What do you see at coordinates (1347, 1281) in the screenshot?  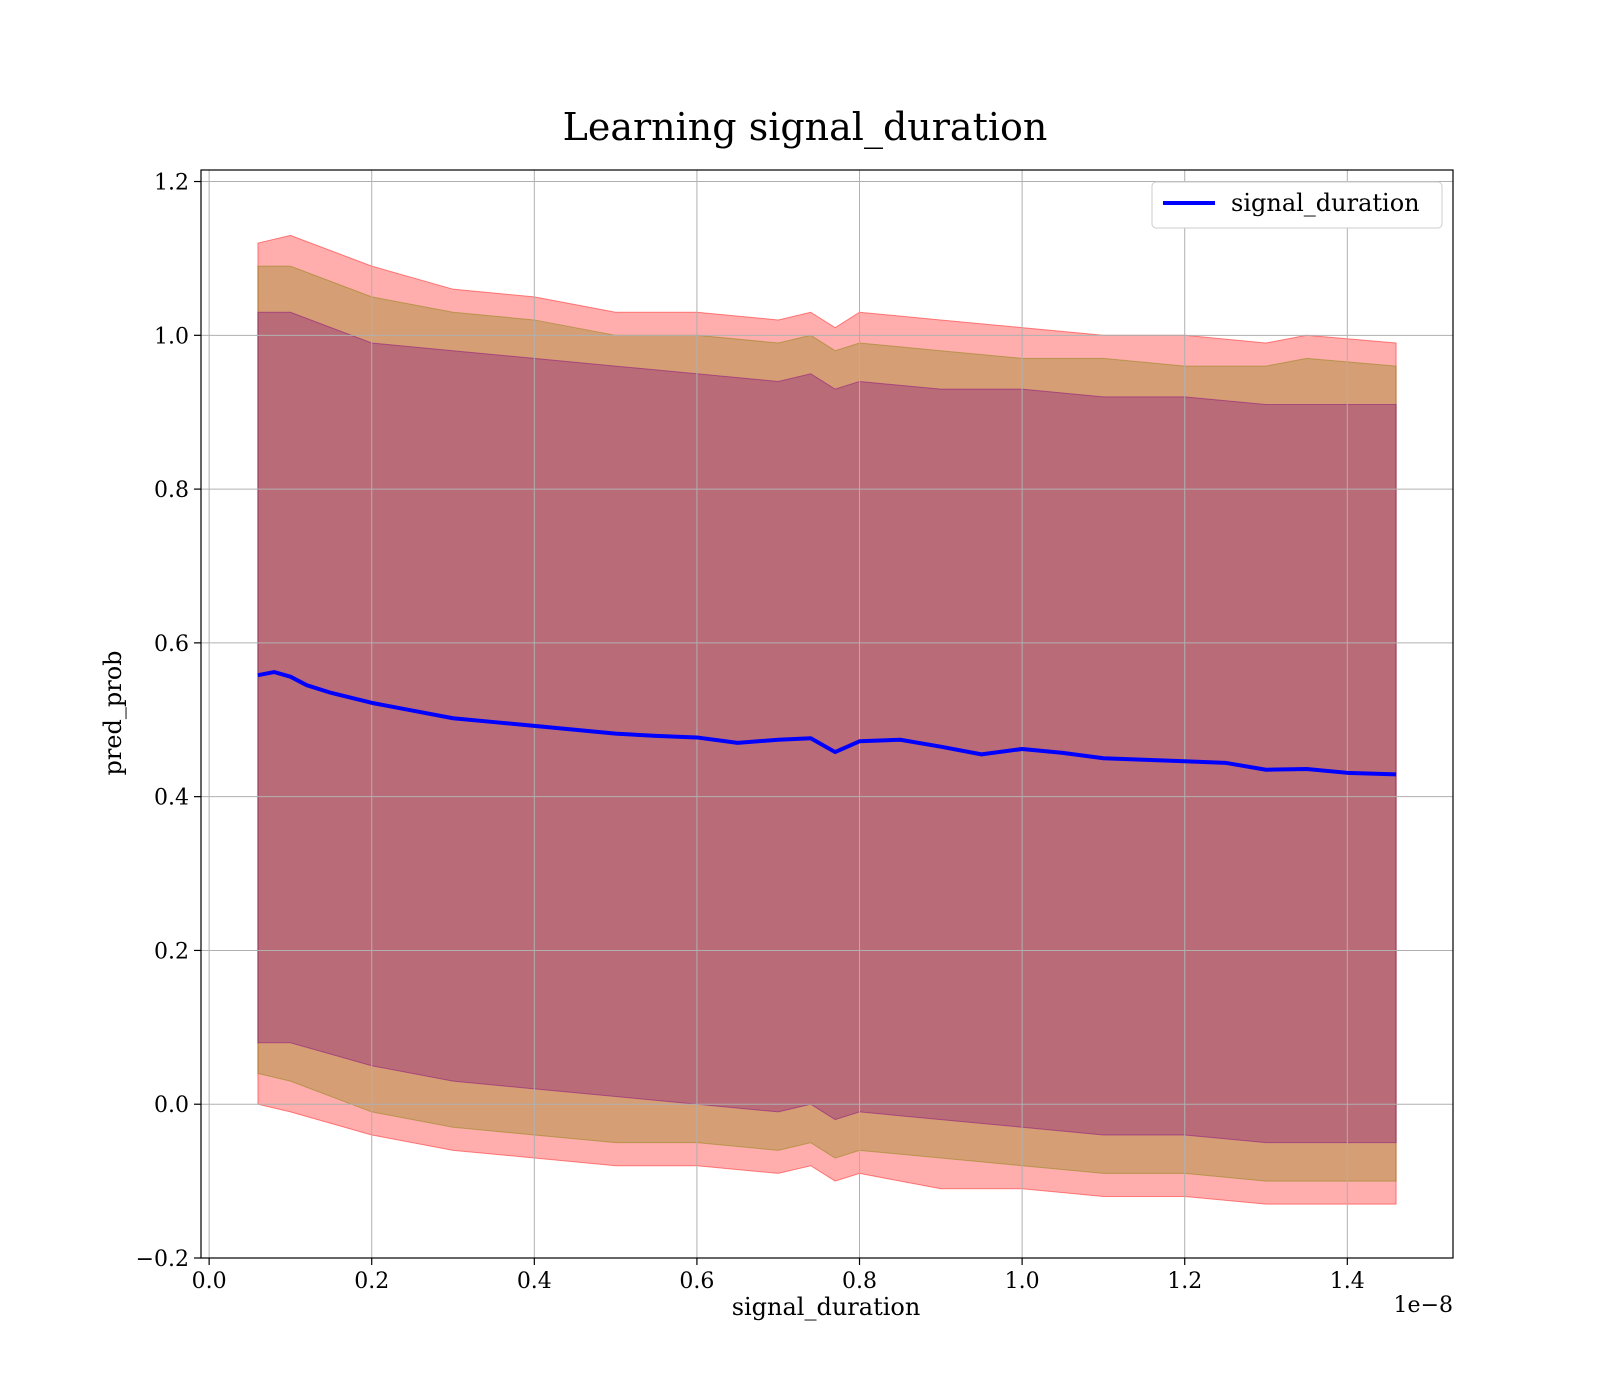 I see `x-tick-label: 1.4` at bounding box center [1347, 1281].